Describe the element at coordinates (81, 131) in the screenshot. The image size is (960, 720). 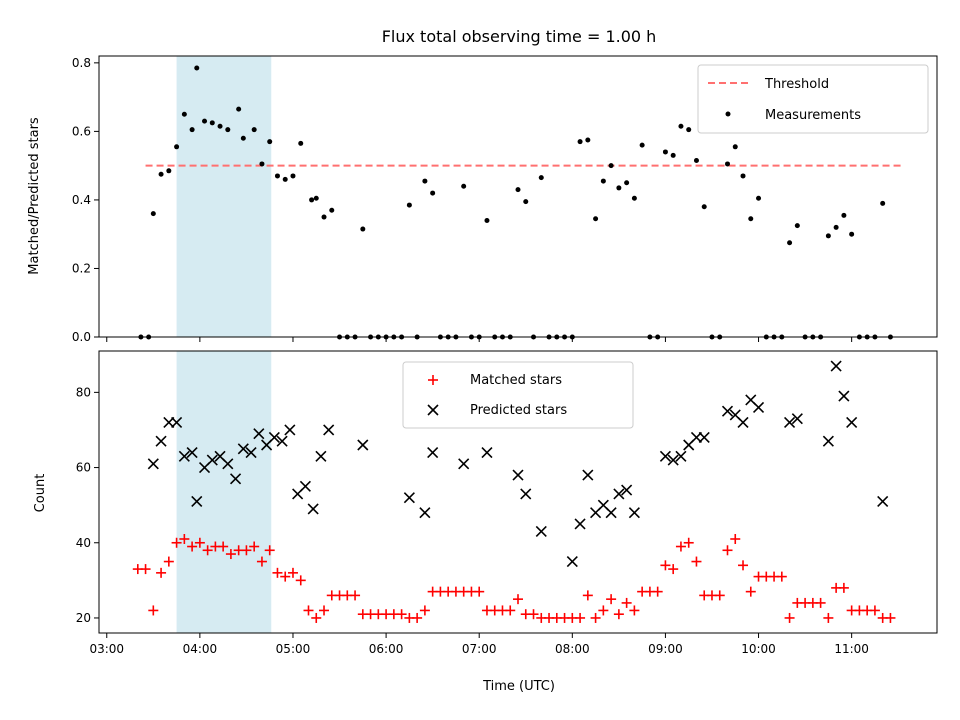
I see `y-tick-label: 0.6` at that location.